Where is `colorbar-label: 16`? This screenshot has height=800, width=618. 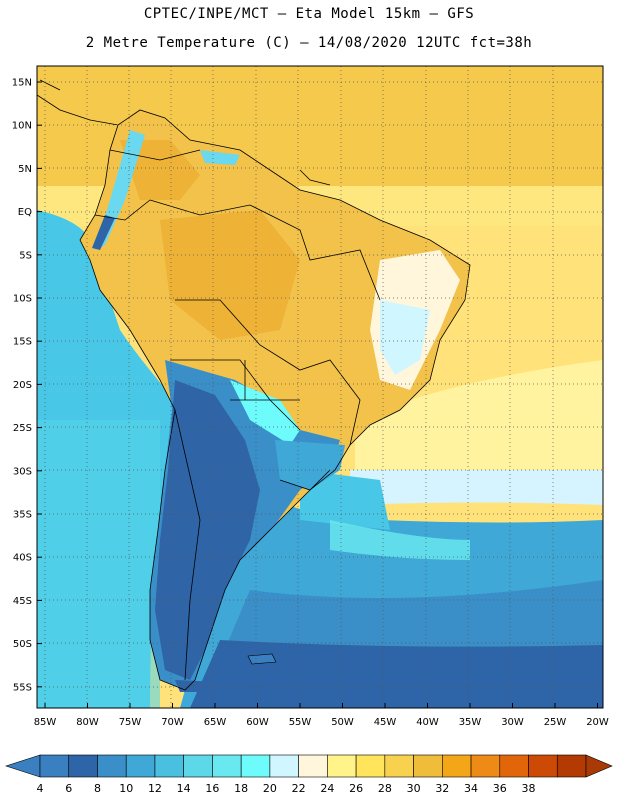
colorbar-label: 16 is located at coordinates (212, 788).